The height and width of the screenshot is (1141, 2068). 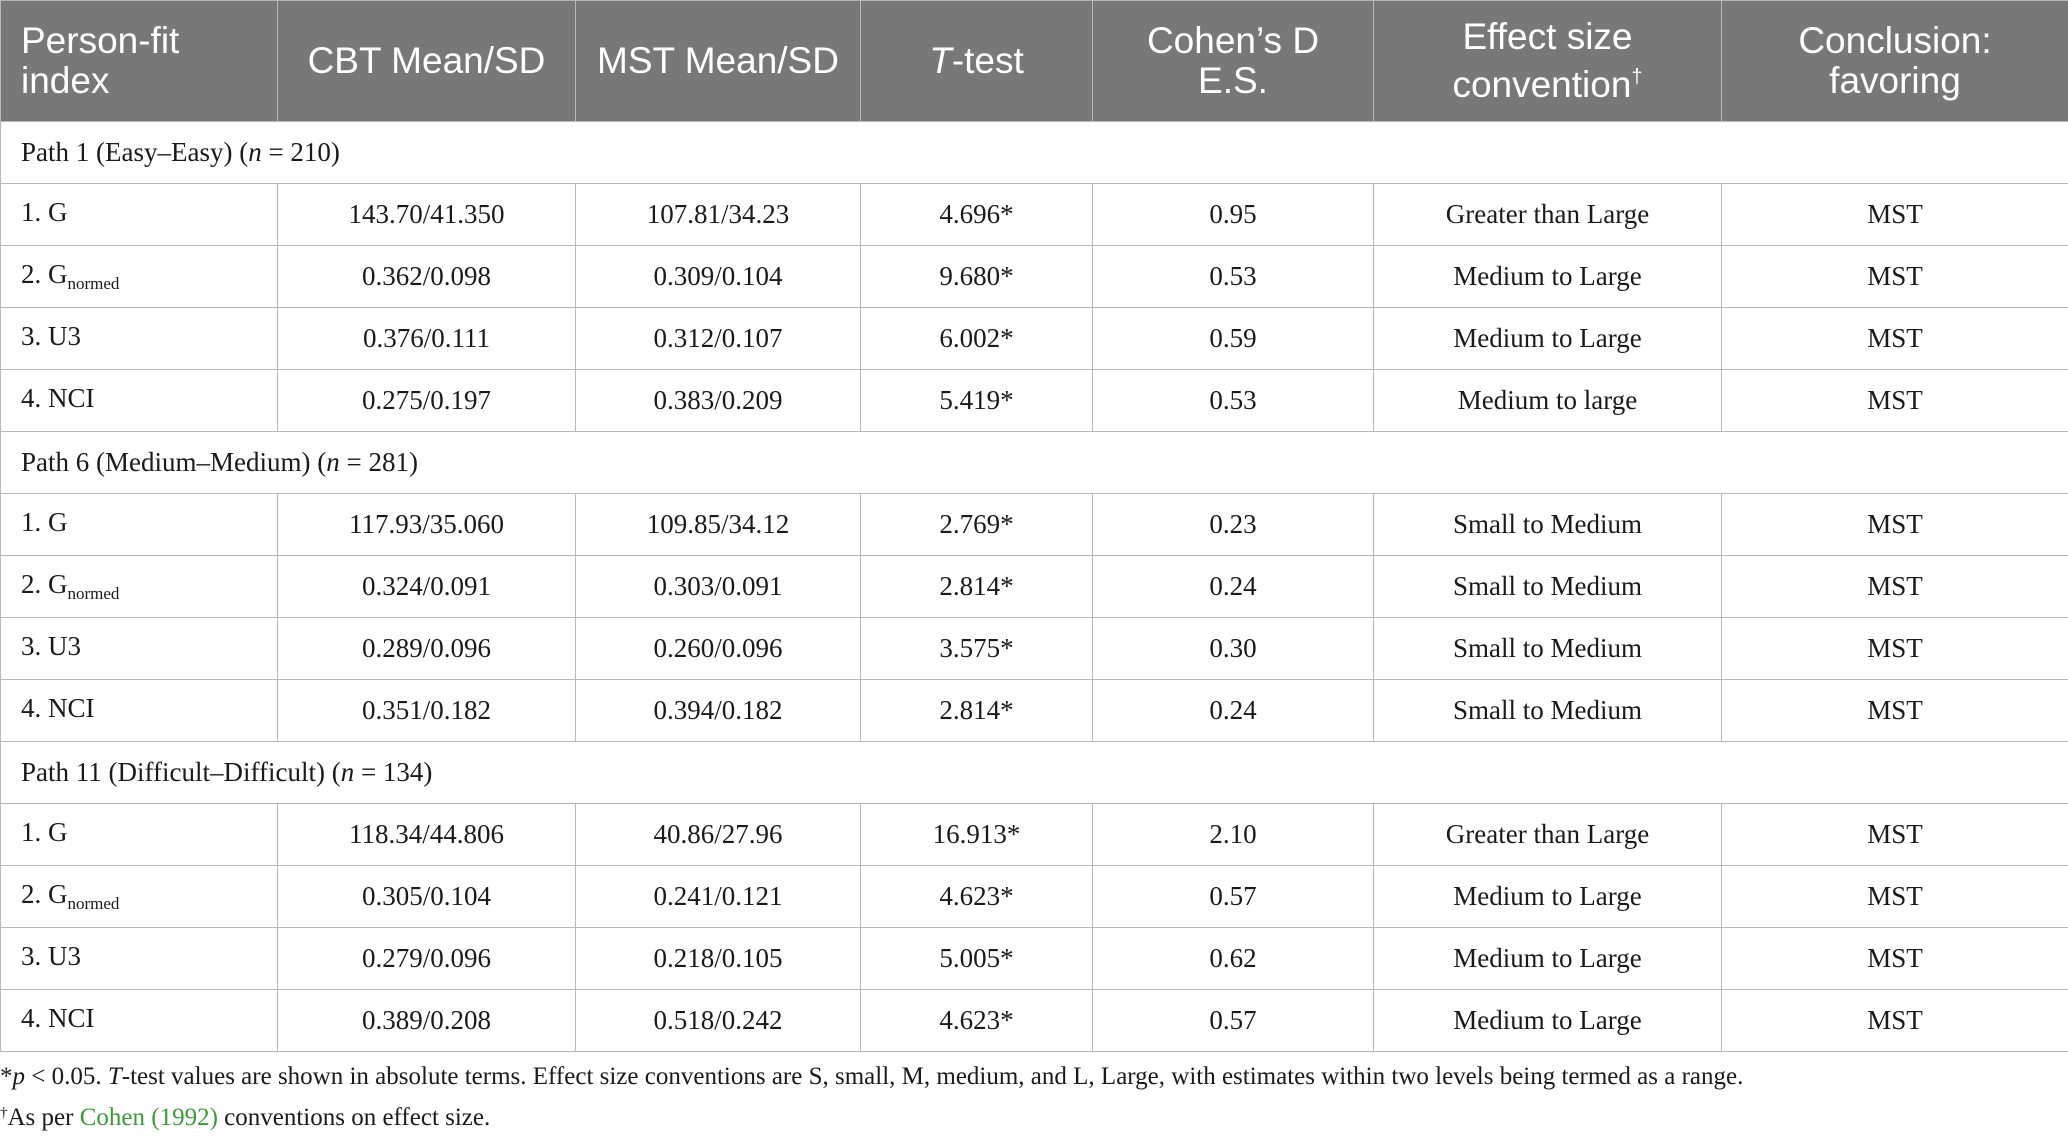 What do you see at coordinates (426, 648) in the screenshot?
I see `cell-cbt: 0.289/0.096` at bounding box center [426, 648].